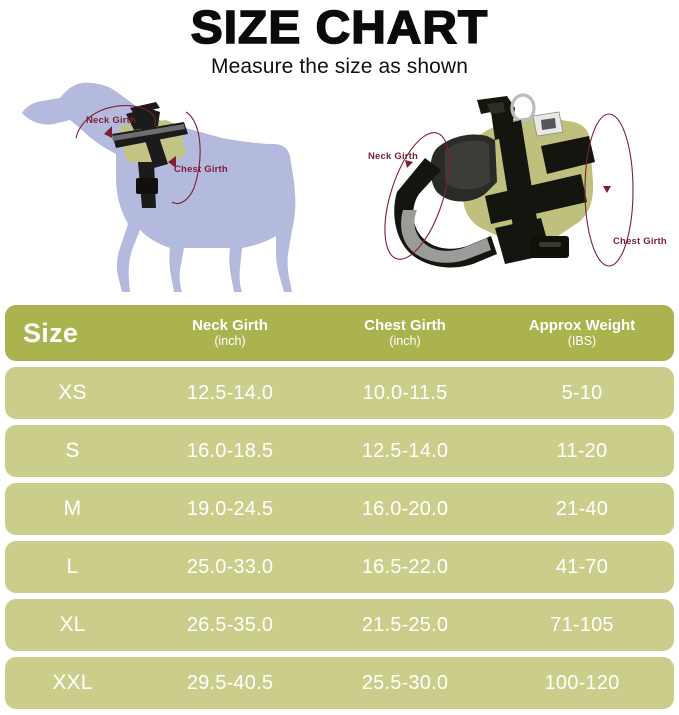  I want to click on product-neck-girth-label: Neck Girth, so click(393, 156).